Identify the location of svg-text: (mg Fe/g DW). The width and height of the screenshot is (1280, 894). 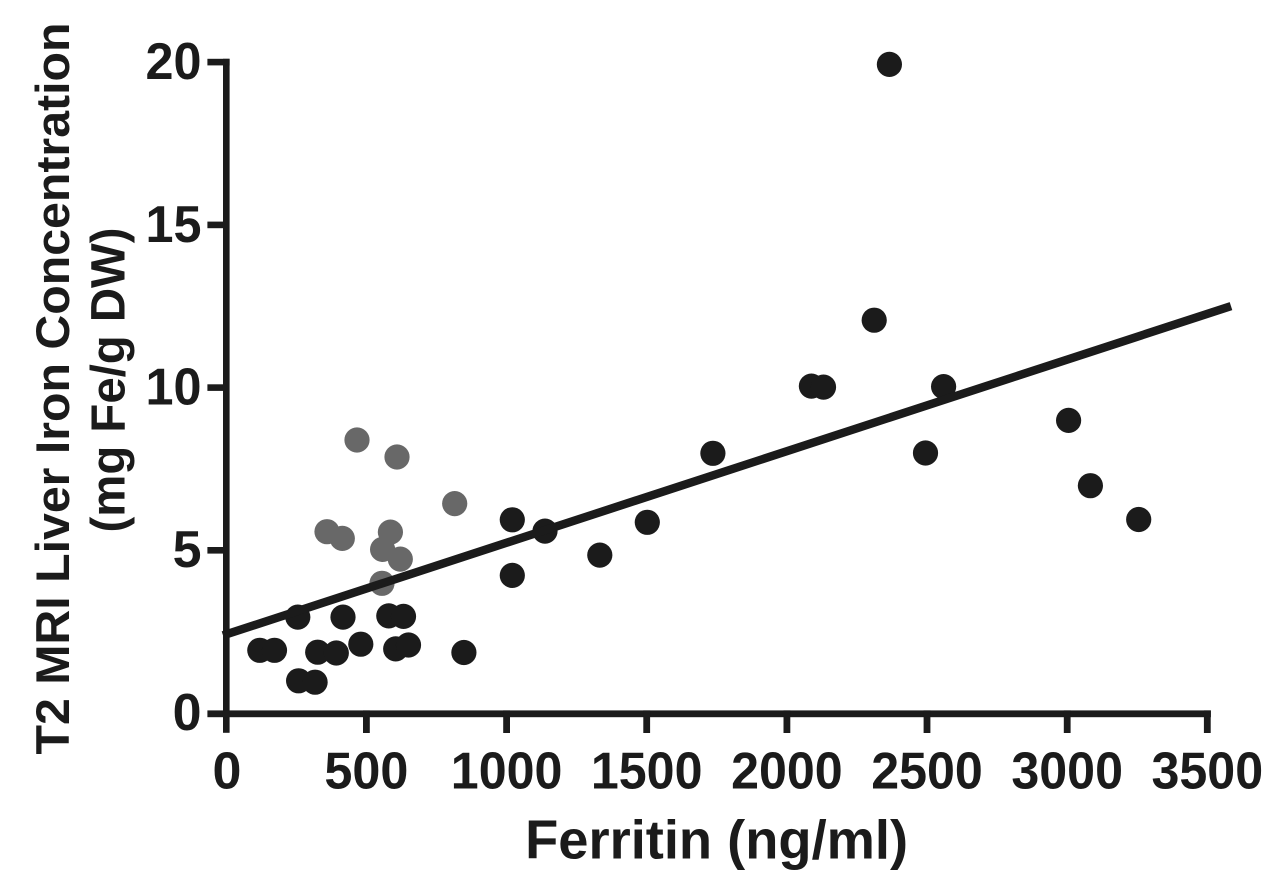
(109, 380).